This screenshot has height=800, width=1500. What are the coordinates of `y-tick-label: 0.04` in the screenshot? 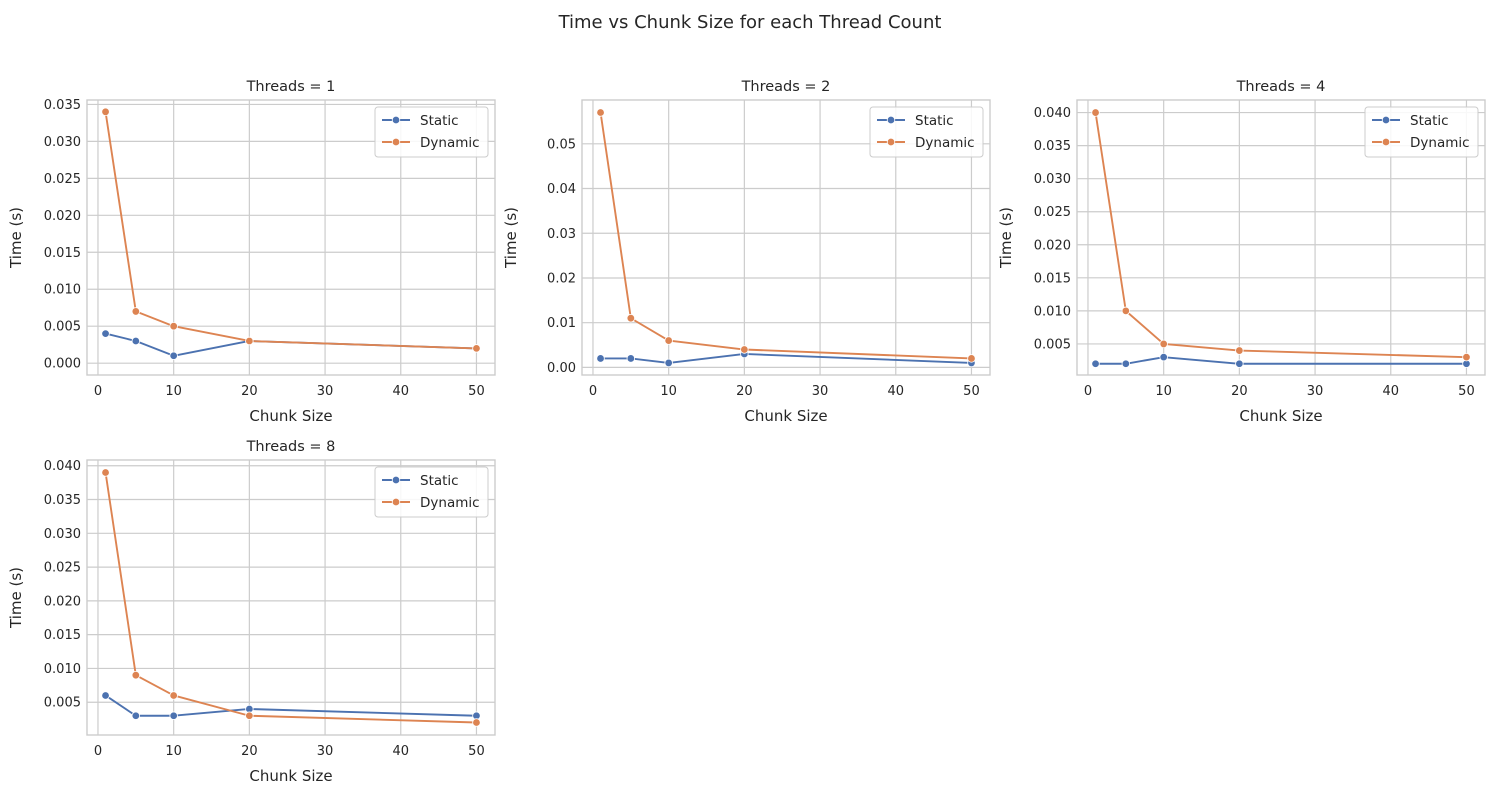 It's located at (561, 189).